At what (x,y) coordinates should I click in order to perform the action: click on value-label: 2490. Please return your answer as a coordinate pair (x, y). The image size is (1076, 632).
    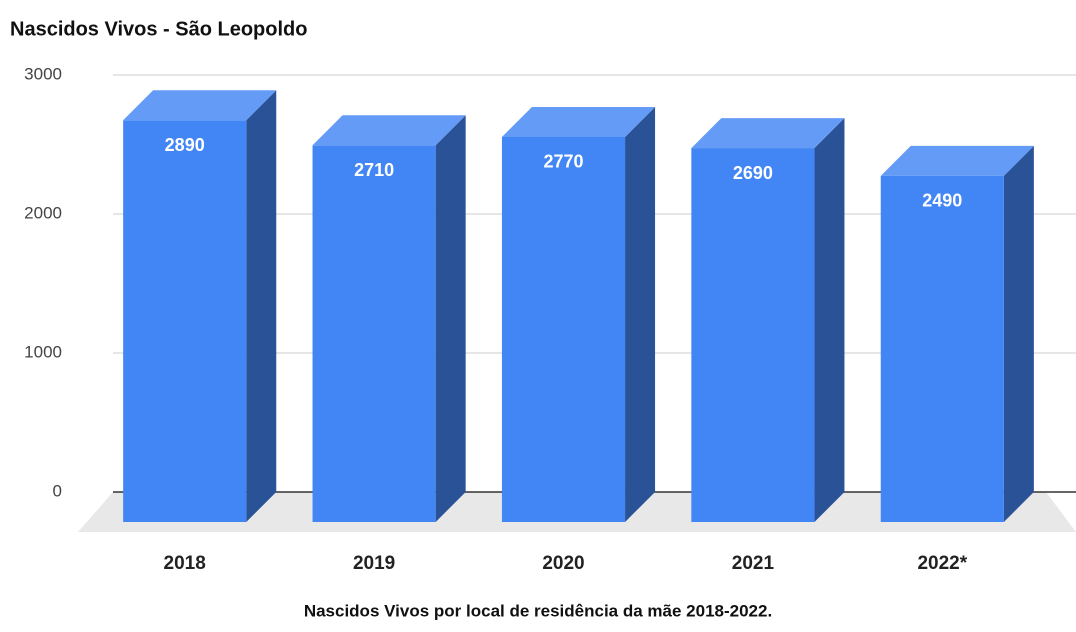
    Looking at the image, I should click on (942, 201).